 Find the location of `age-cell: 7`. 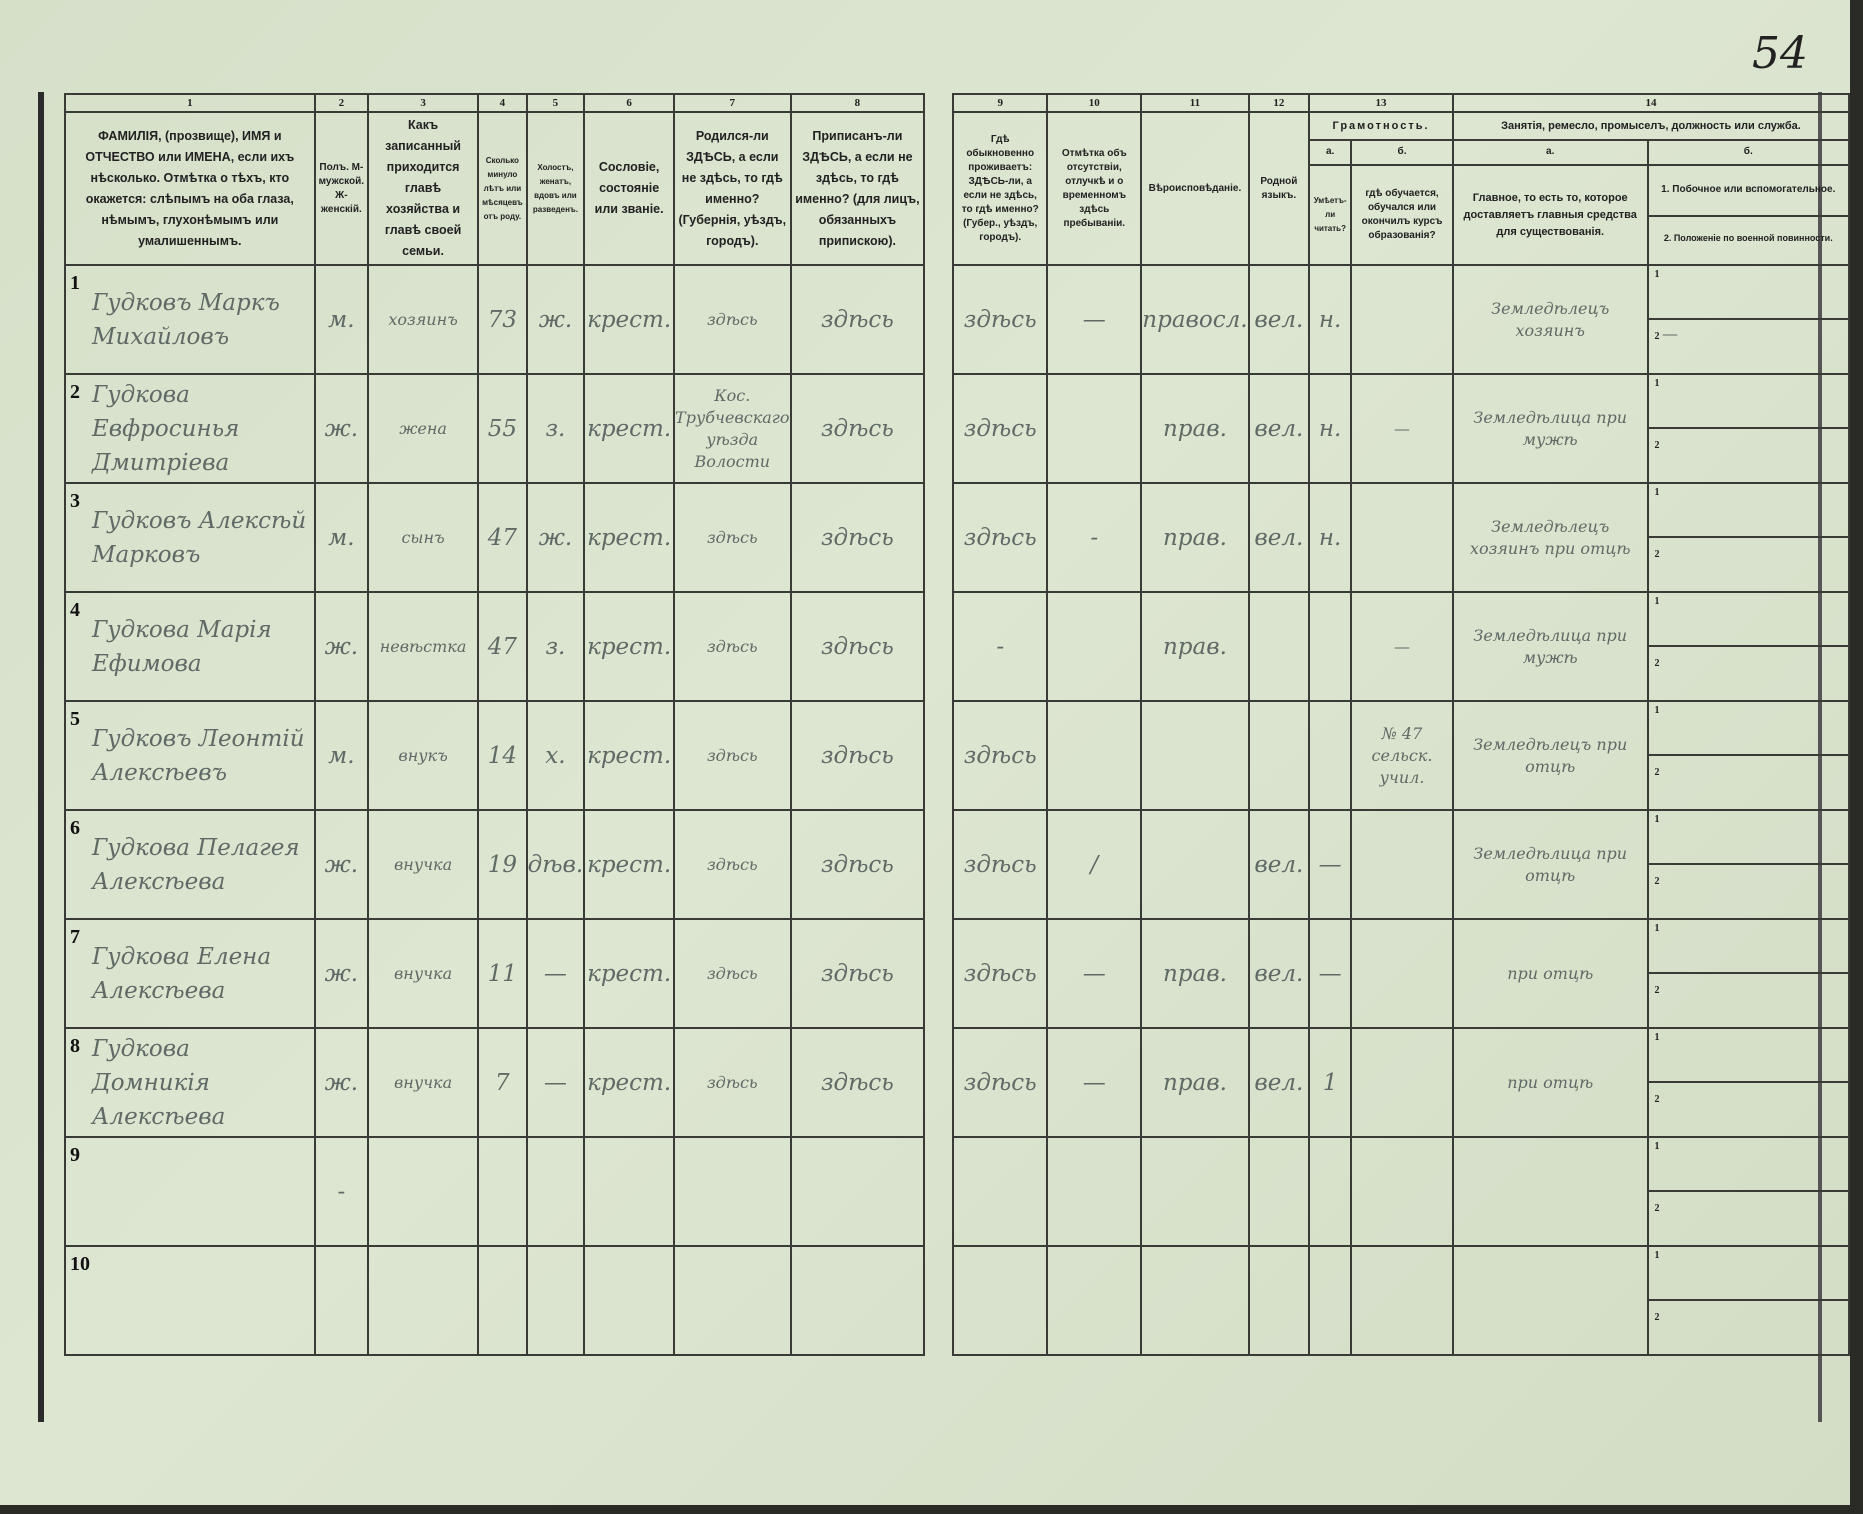

age-cell: 7 is located at coordinates (502, 1082).